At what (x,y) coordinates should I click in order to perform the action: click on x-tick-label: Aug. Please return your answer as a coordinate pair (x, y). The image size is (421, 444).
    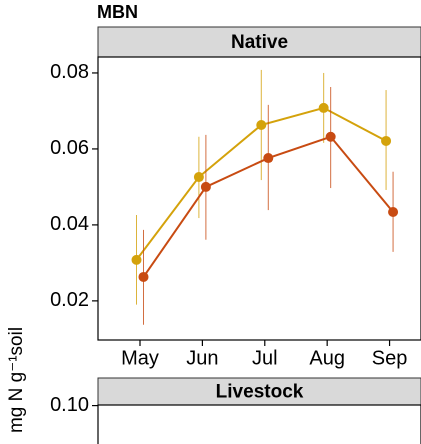
    Looking at the image, I should click on (327, 358).